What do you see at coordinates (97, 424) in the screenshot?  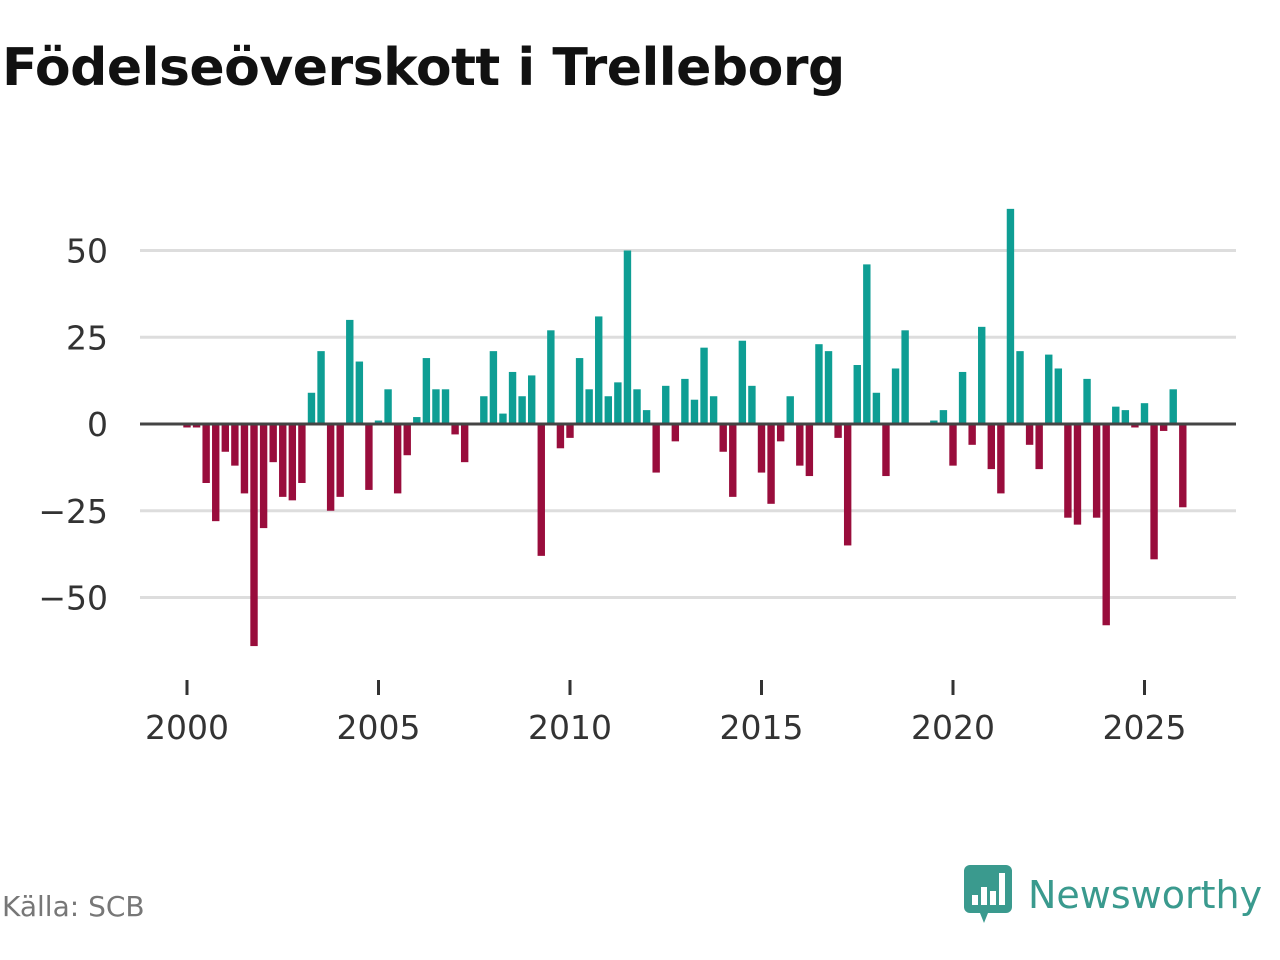 I see `y-tick-label: 0` at bounding box center [97, 424].